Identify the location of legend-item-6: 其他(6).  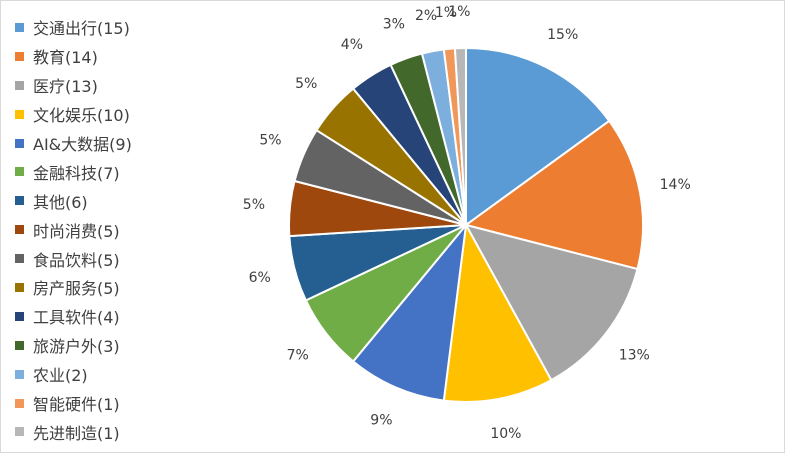
(100, 200).